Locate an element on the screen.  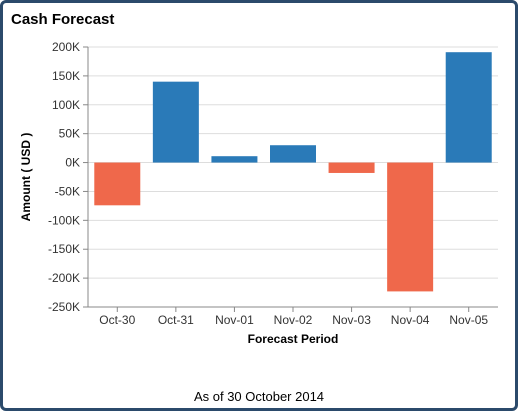
x-tick-label: Nov-05 is located at coordinates (468, 320).